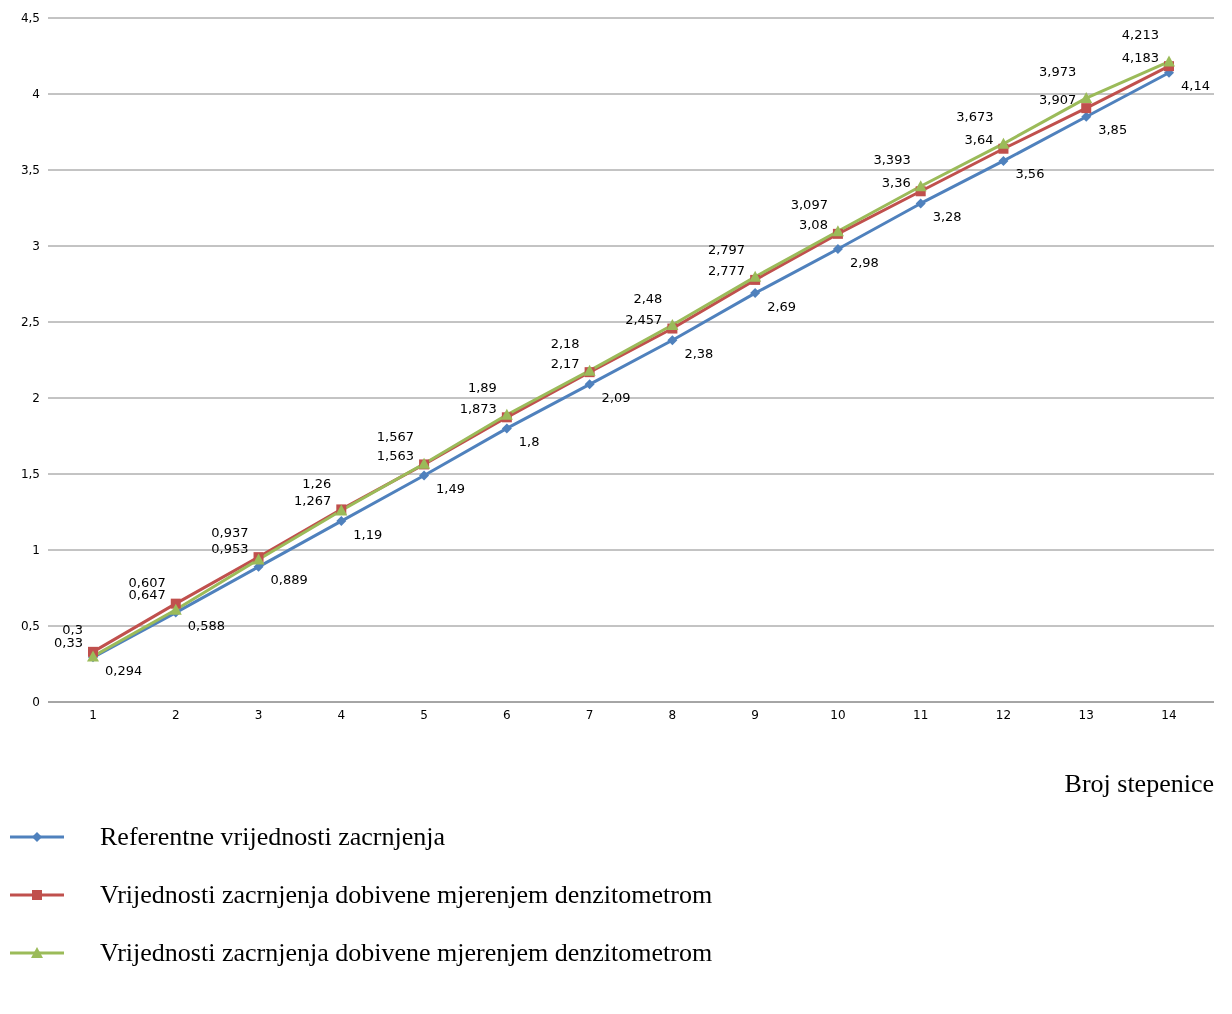 The width and height of the screenshot is (1232, 1014). I want to click on y-tick-label: 2, so click(36, 398).